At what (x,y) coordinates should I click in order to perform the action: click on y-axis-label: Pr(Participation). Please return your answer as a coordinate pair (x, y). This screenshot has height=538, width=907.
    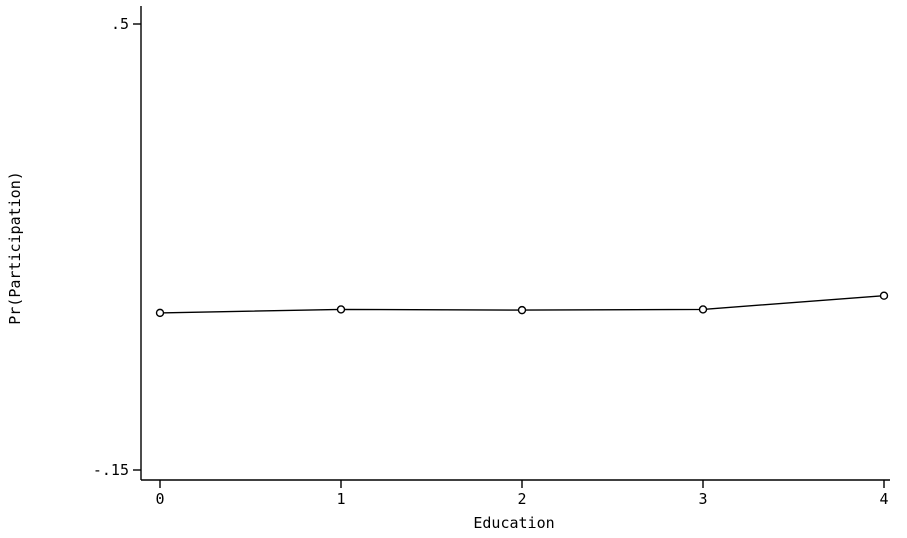
    Looking at the image, I should click on (15, 248).